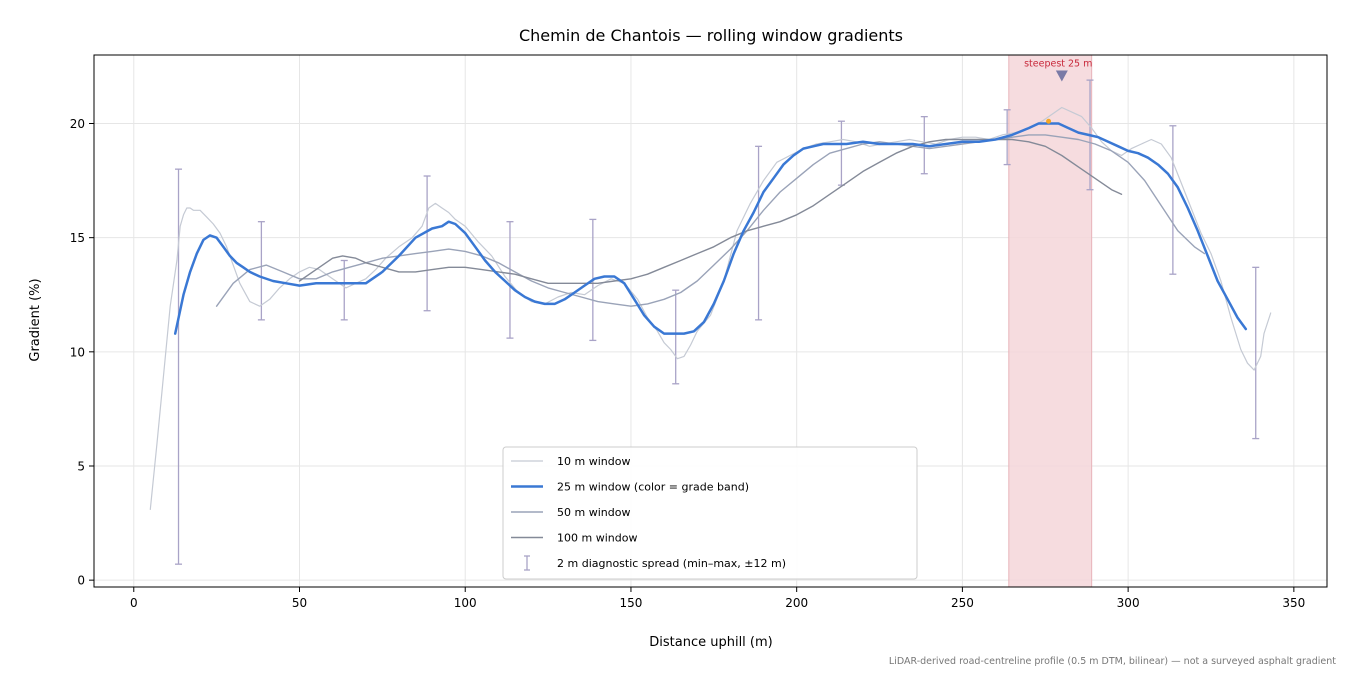 Image resolution: width=1350 pixels, height=675 pixels. I want to click on legend-label-3: 50 m window, so click(593, 512).